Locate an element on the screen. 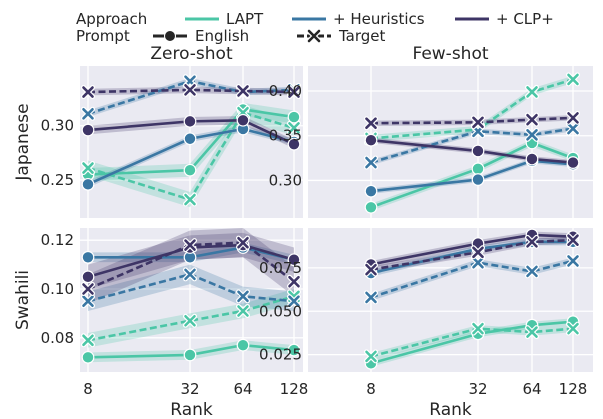 The width and height of the screenshot is (603, 419). y-tick-label: 0.08 is located at coordinates (57, 338).